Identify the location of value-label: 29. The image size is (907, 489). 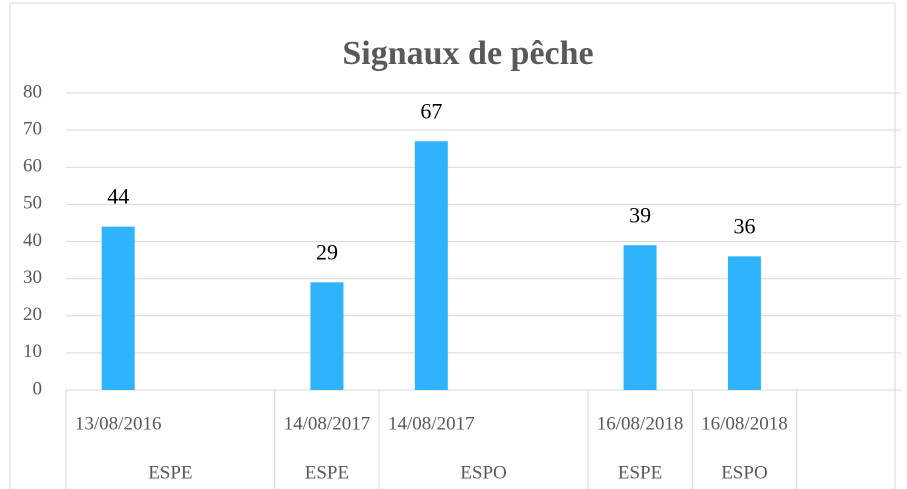
(327, 251).